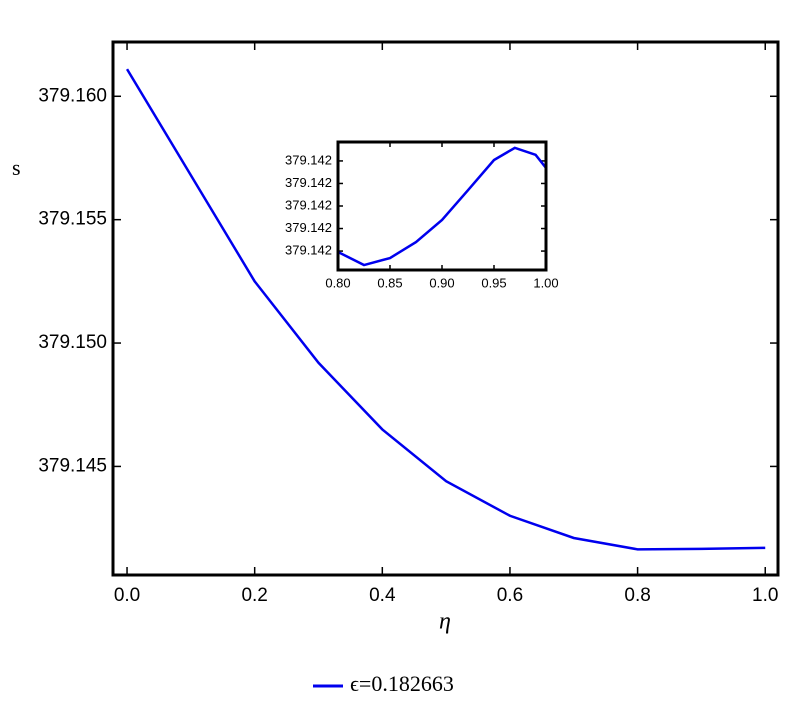  I want to click on data-line, so click(442, 206).